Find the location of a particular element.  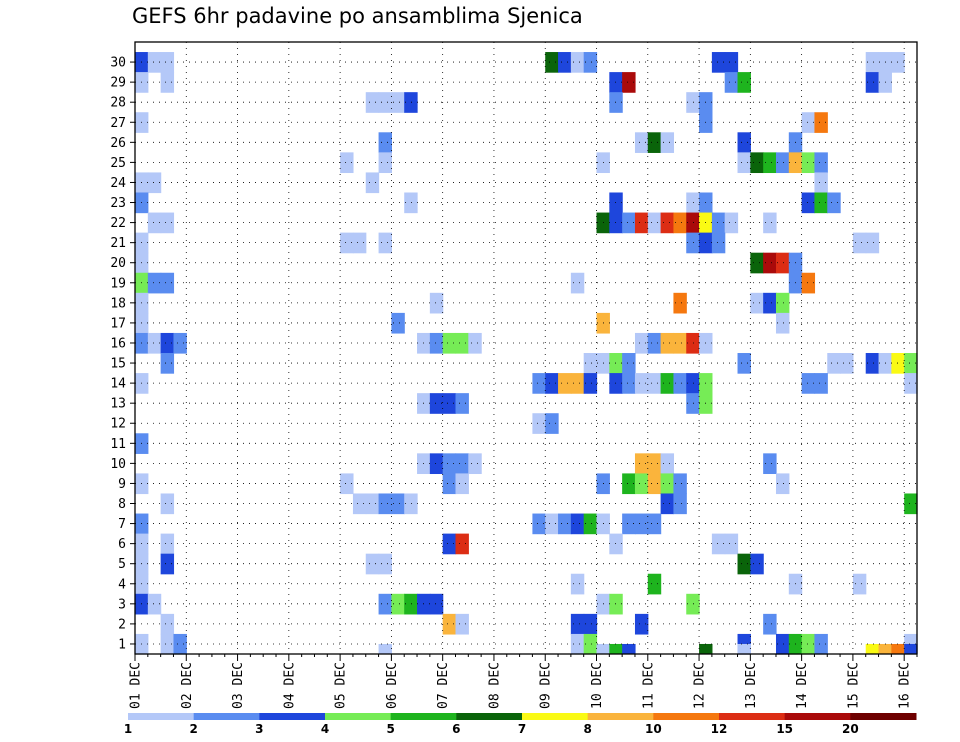

y-tick-label: 1 is located at coordinates (122, 644).